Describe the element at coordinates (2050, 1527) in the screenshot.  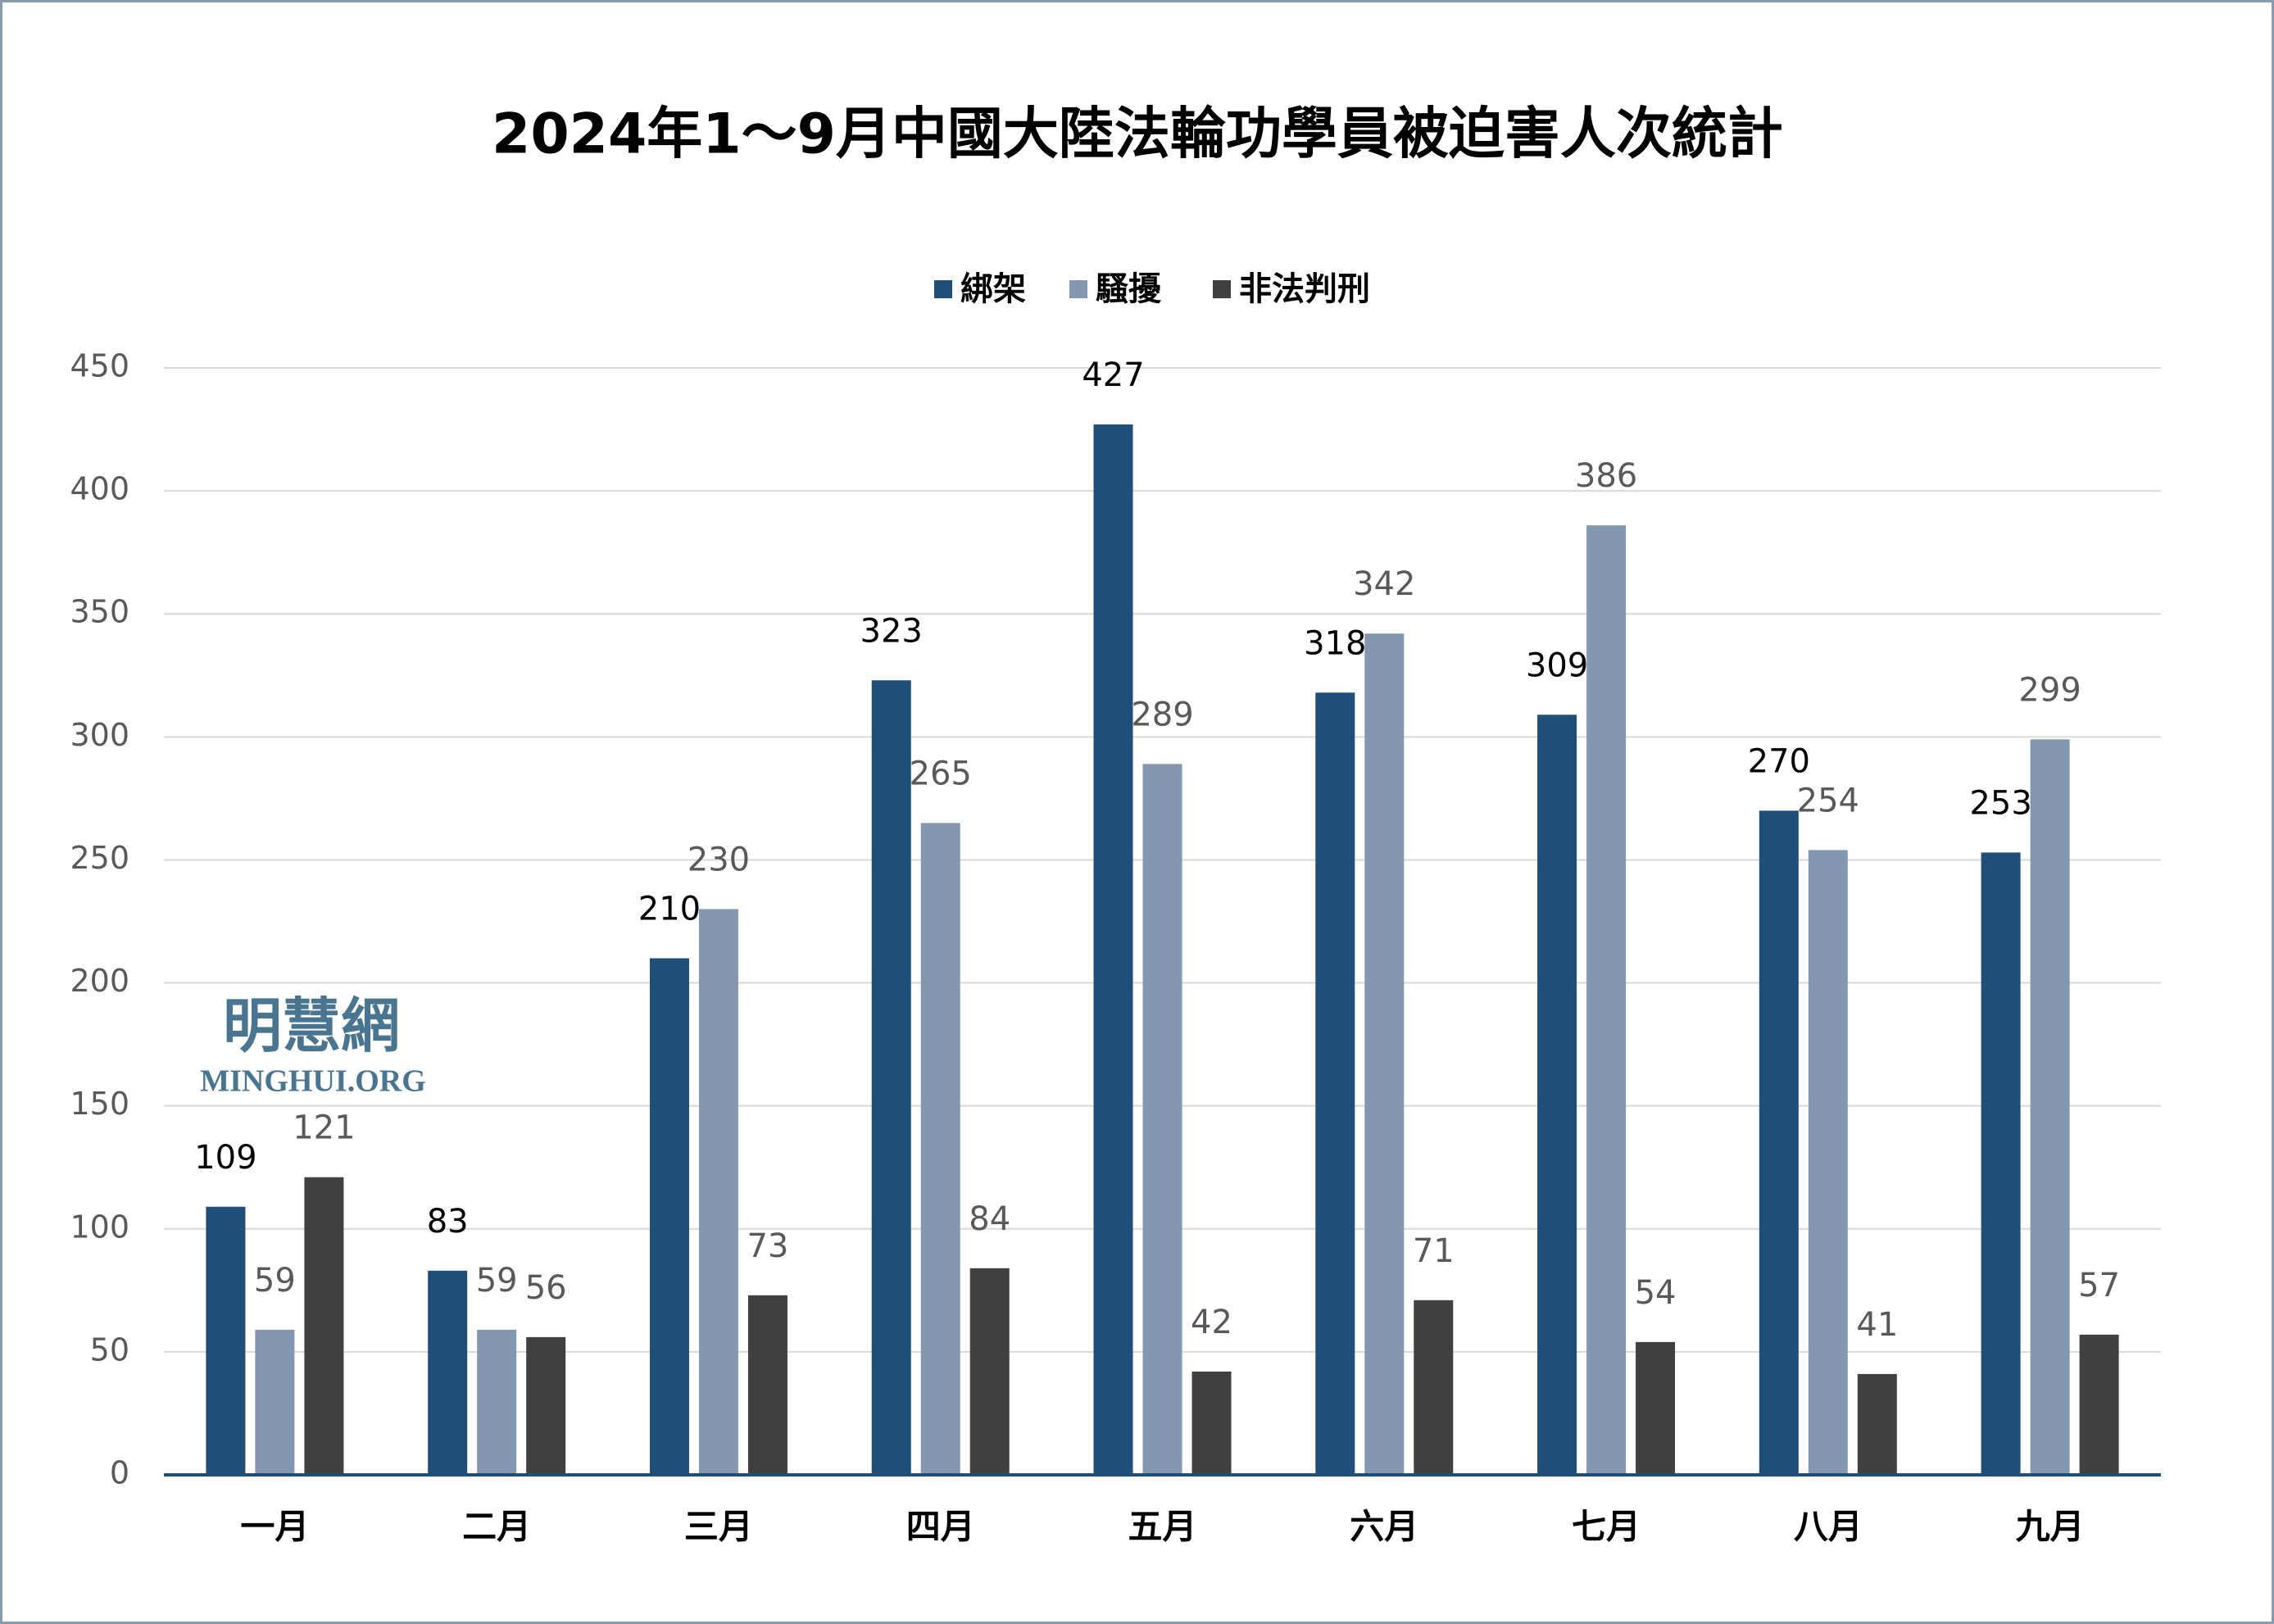
I see `x-tick-label: 九月` at that location.